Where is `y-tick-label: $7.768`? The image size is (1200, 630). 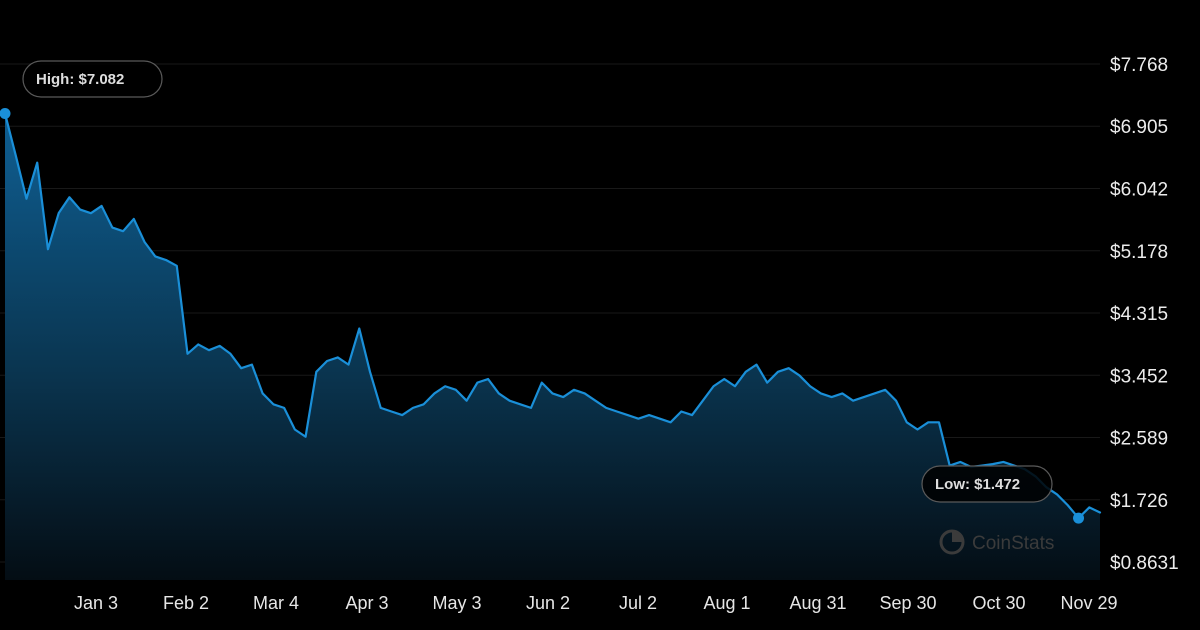 y-tick-label: $7.768 is located at coordinates (1139, 65).